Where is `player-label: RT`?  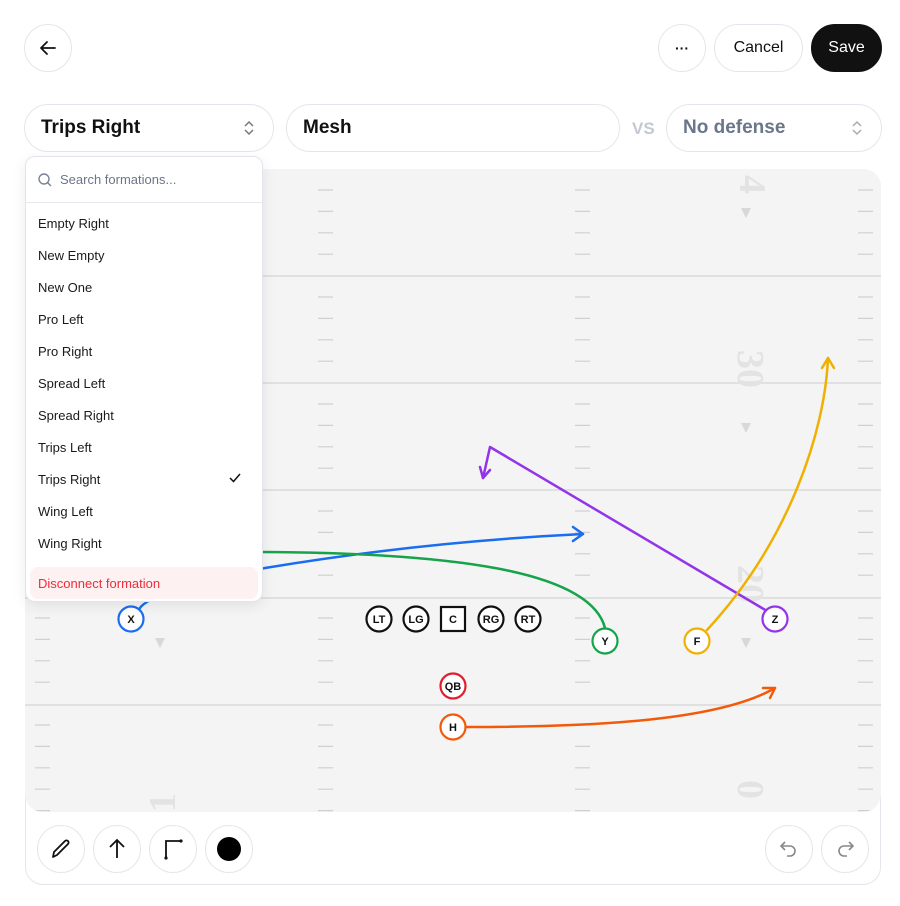
player-label: RT is located at coordinates (528, 620).